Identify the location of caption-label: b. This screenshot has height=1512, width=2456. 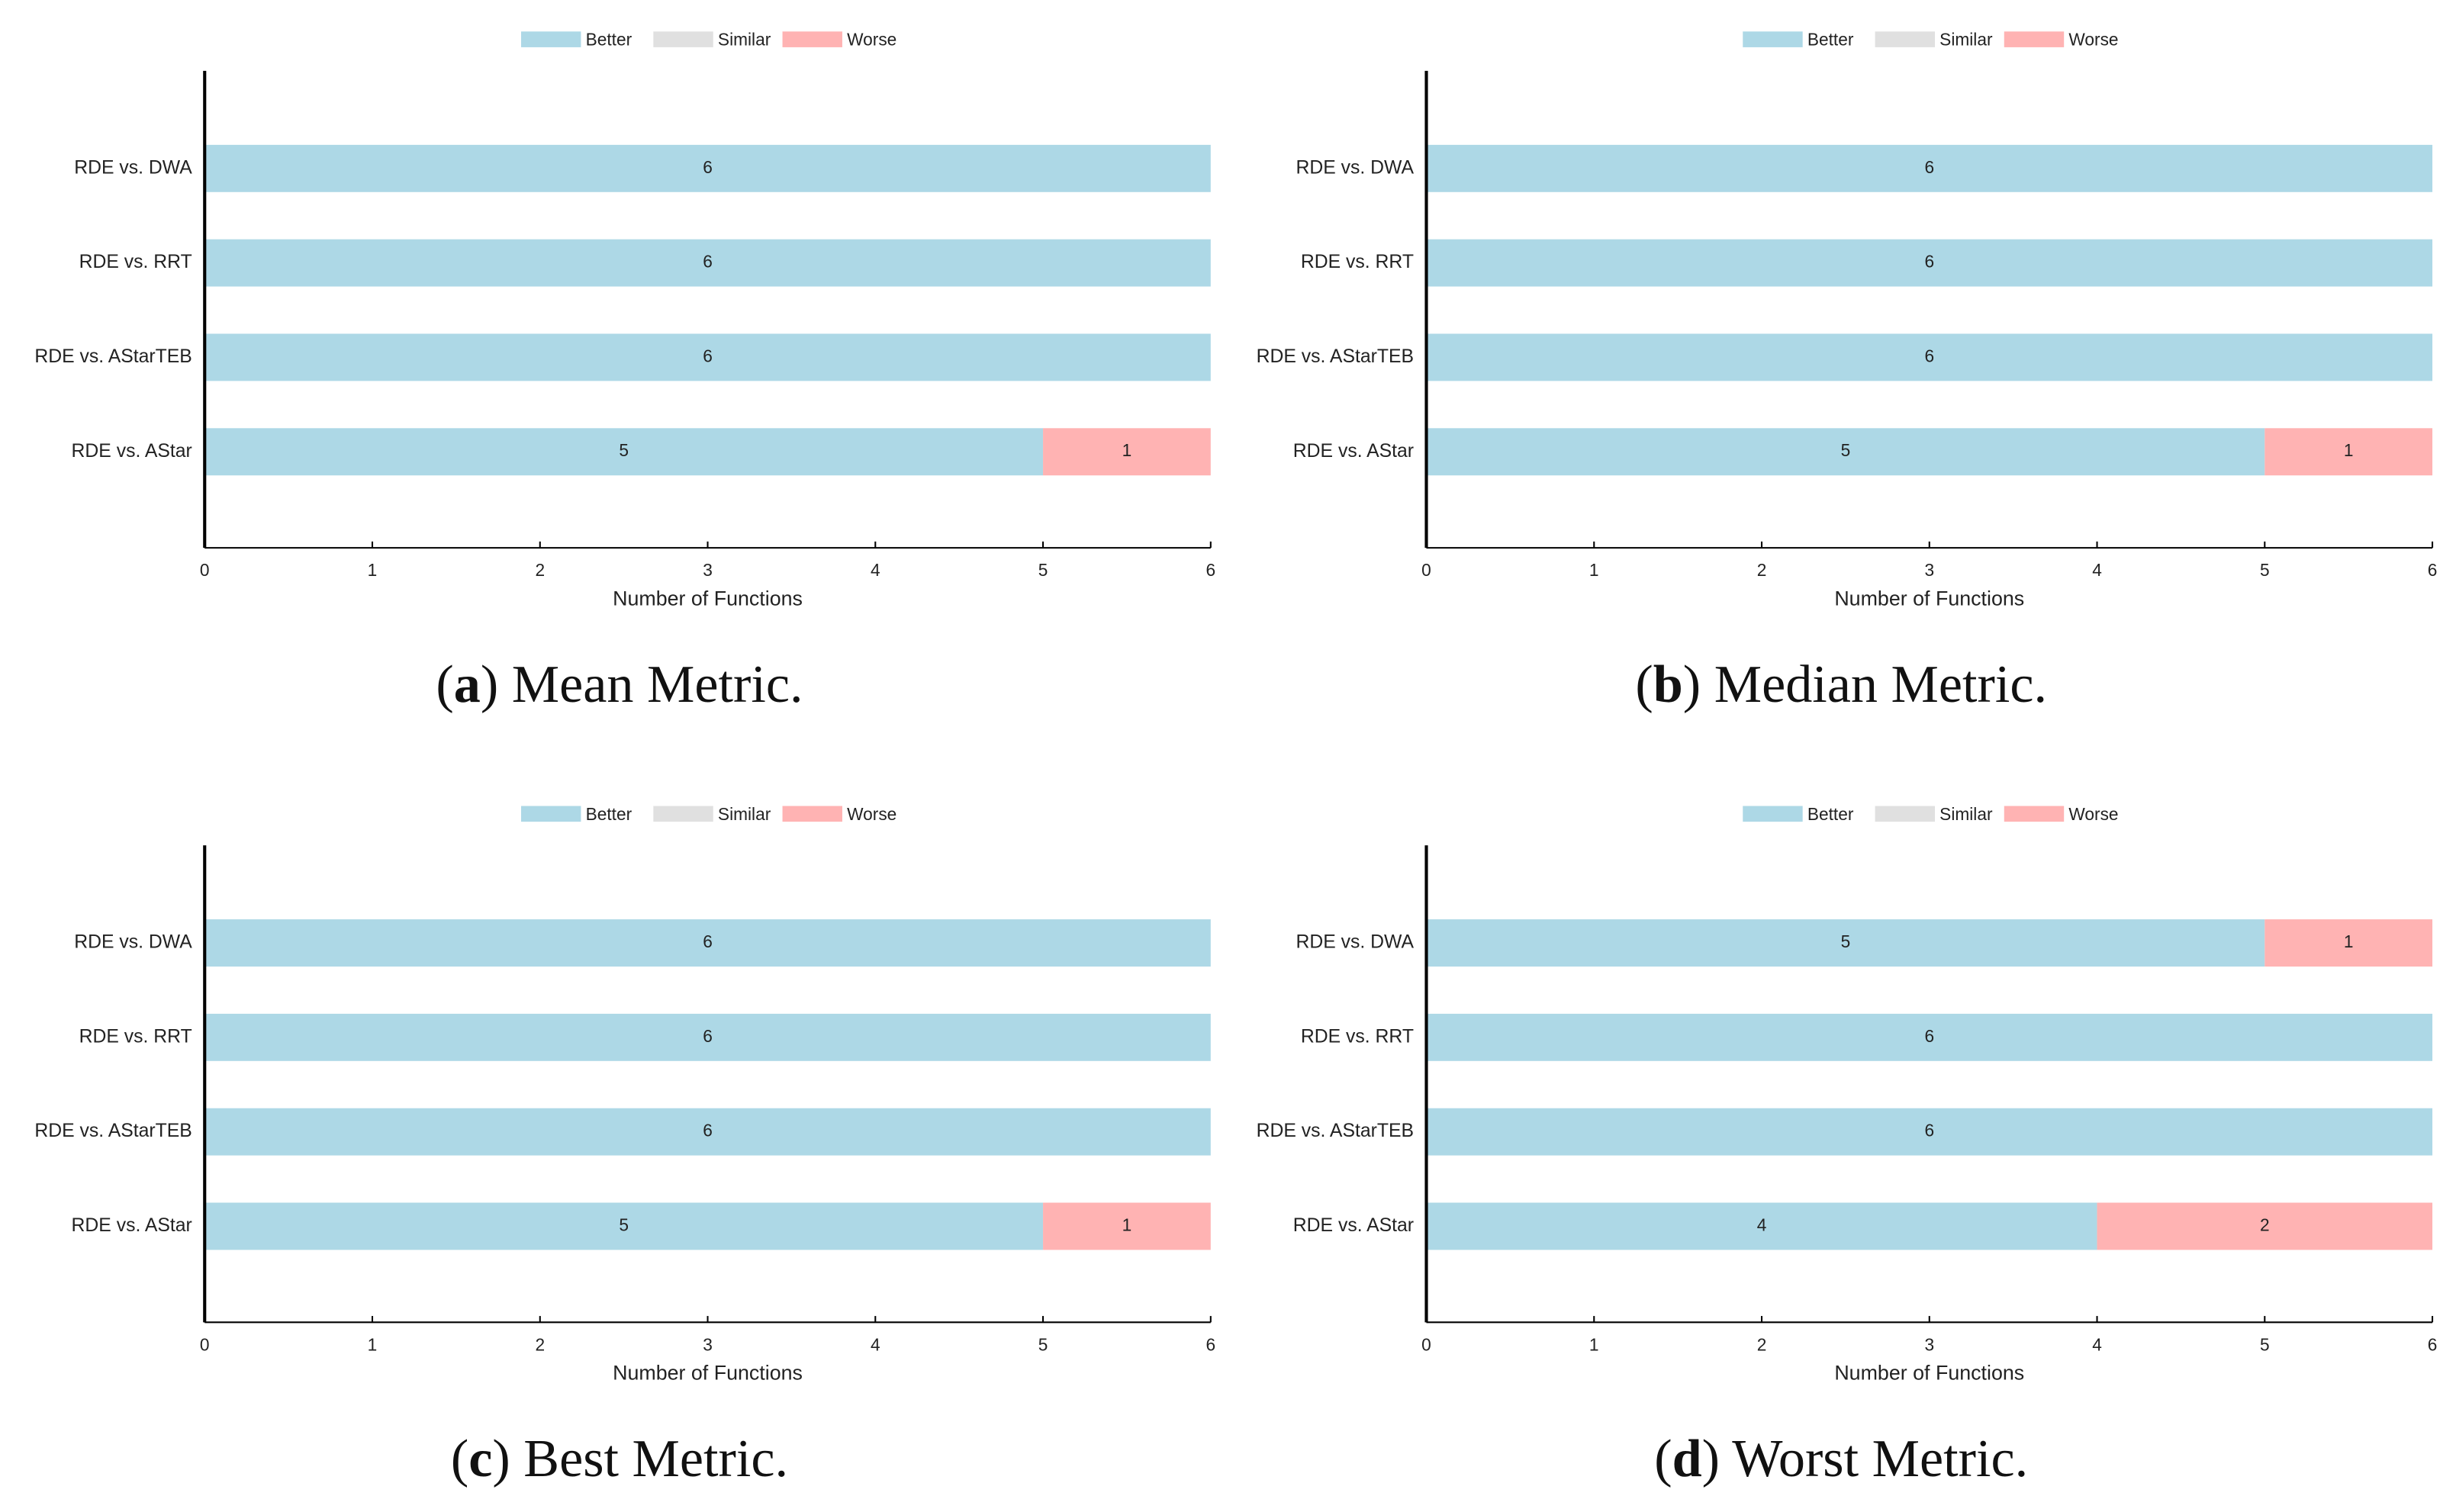
(1668, 685).